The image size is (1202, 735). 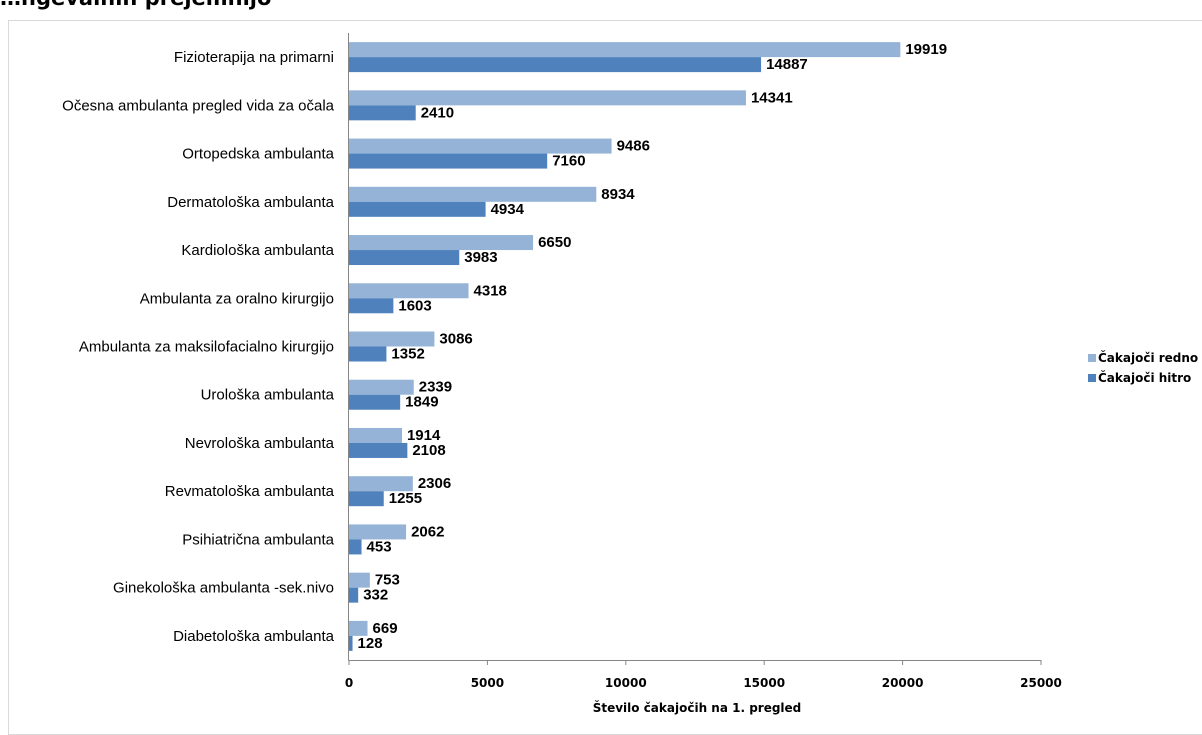 What do you see at coordinates (434, 483) in the screenshot?
I see `data-label: 2306` at bounding box center [434, 483].